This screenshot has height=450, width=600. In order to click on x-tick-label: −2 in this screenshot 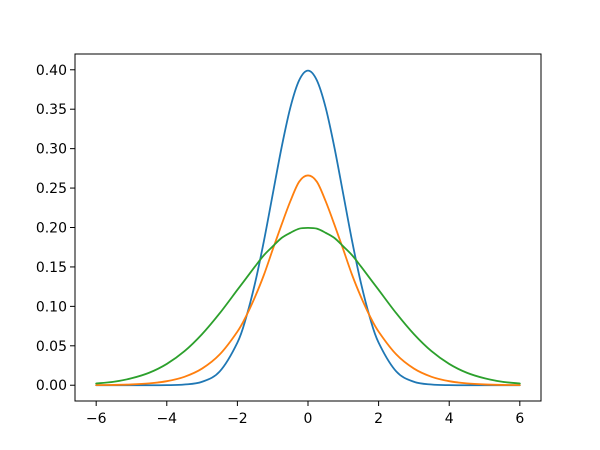, I will do `click(237, 419)`.